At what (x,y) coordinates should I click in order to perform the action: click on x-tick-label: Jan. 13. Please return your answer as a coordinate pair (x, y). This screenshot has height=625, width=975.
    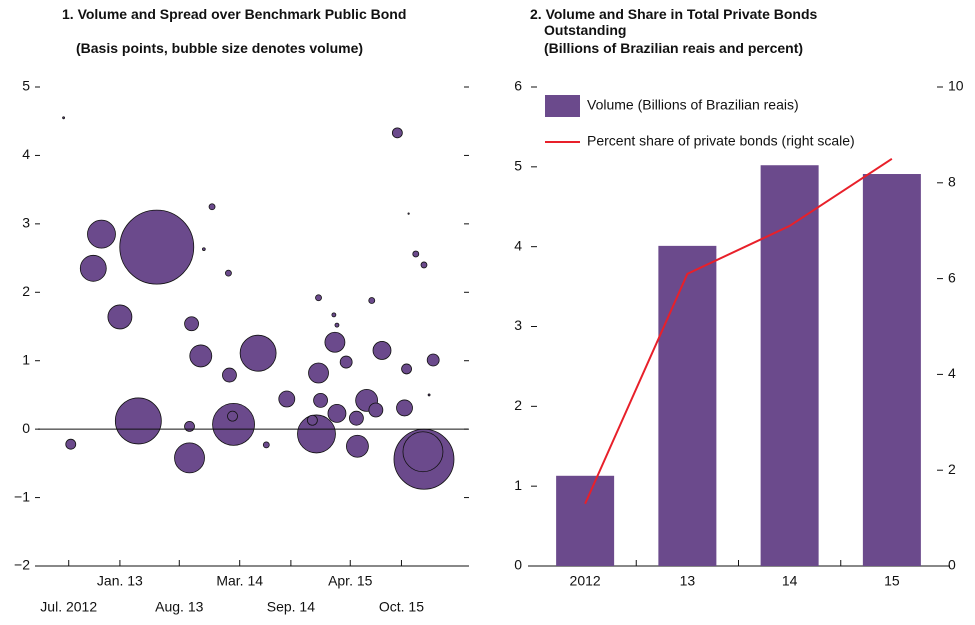
    Looking at the image, I should click on (120, 581).